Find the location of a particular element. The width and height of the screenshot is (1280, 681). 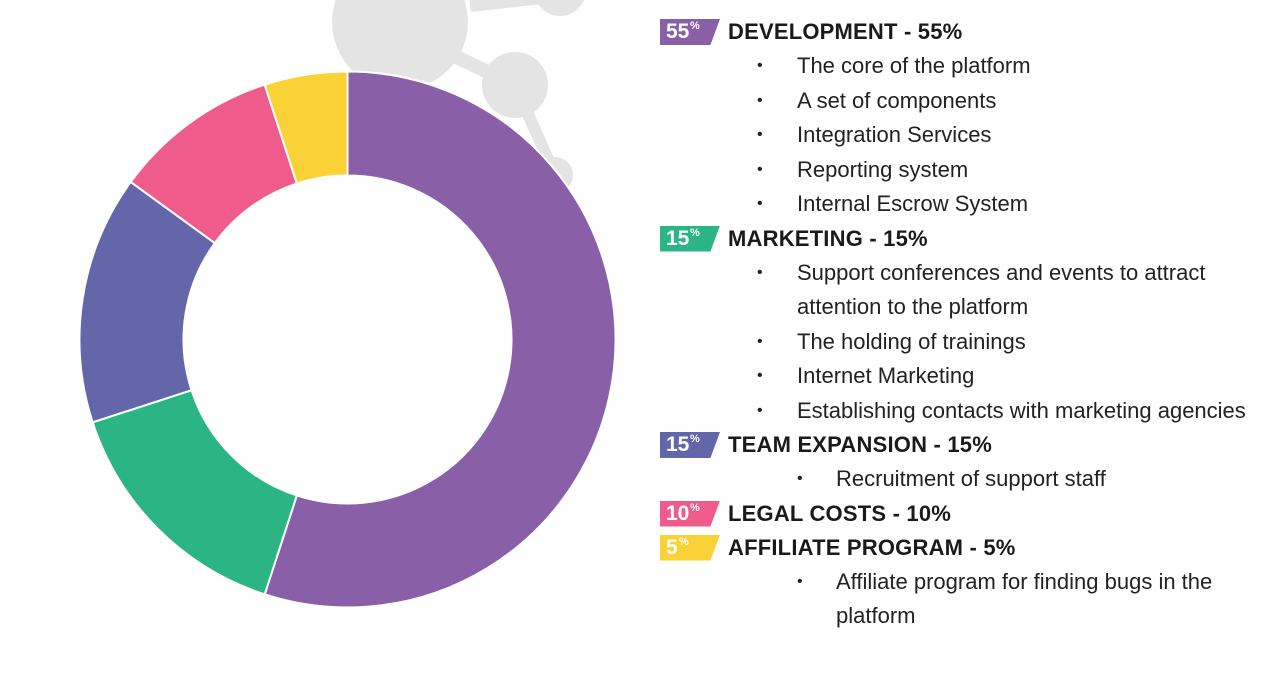

legend-bullet-item: • Integration Services is located at coordinates (960, 135).